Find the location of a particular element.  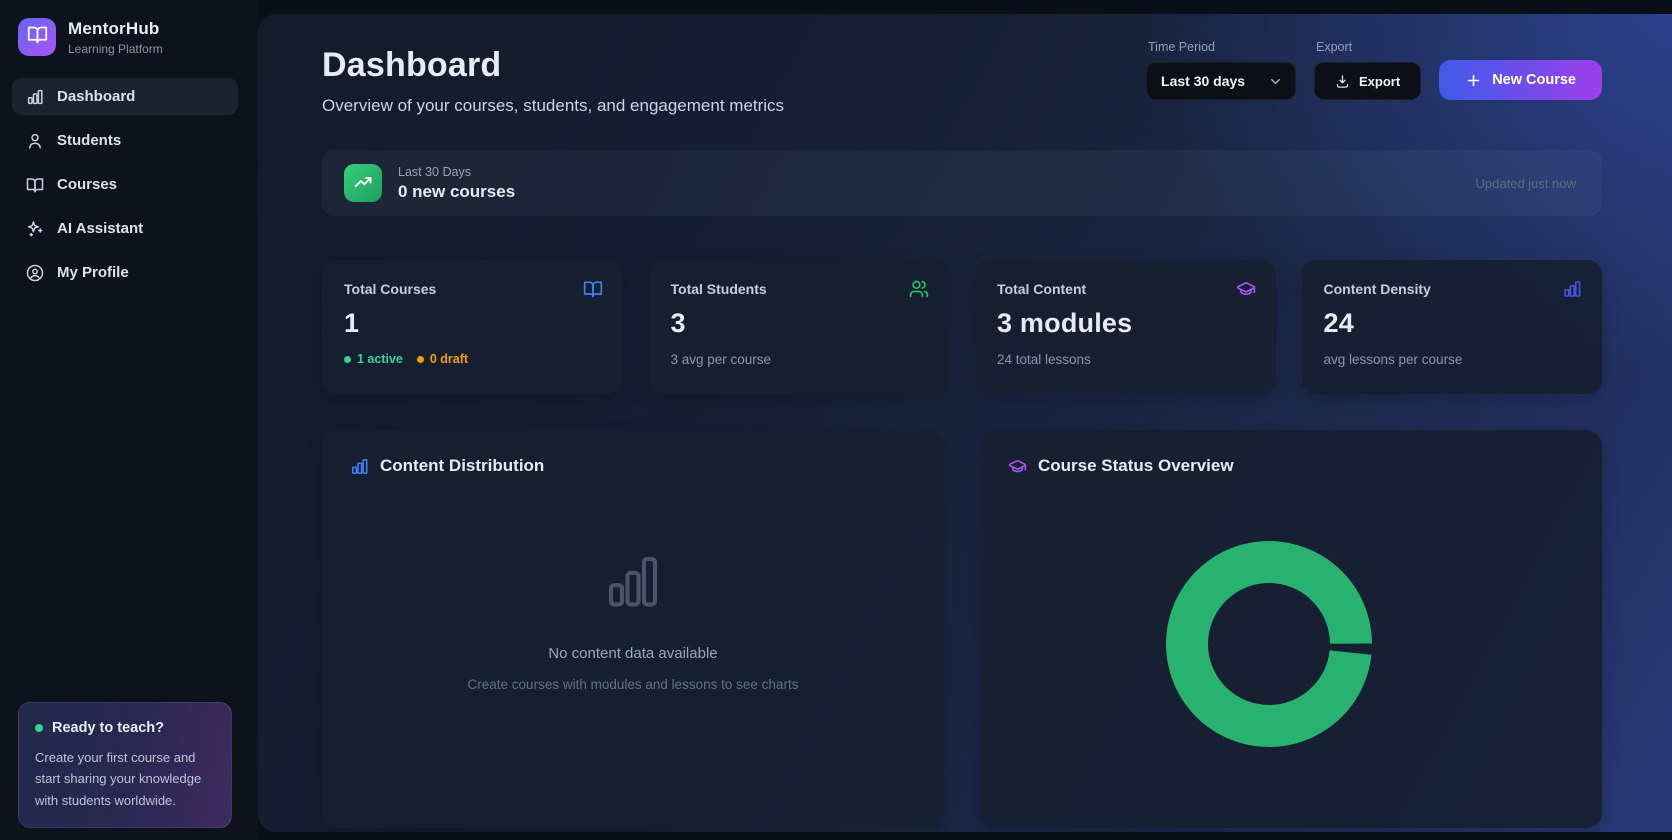

stat-subtext: 24 total lessons is located at coordinates (1044, 359).